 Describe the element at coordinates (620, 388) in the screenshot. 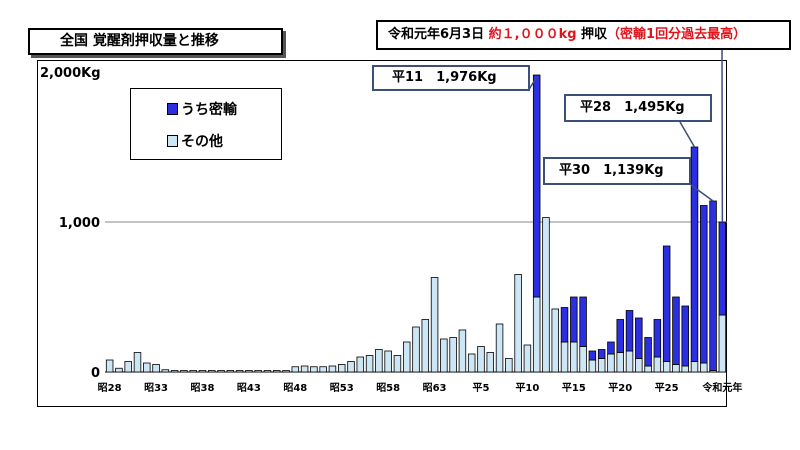

I see `x-tick-label: 平20` at that location.